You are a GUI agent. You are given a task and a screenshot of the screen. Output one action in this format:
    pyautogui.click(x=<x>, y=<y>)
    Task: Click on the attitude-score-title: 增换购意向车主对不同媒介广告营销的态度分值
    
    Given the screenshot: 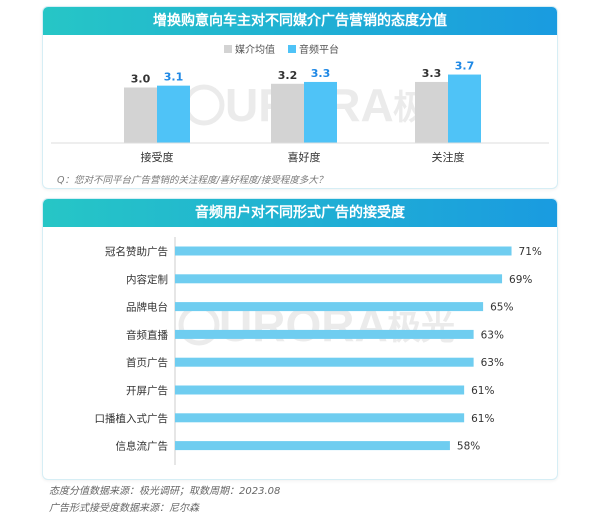 What is the action you would take?
    pyautogui.click(x=300, y=21)
    